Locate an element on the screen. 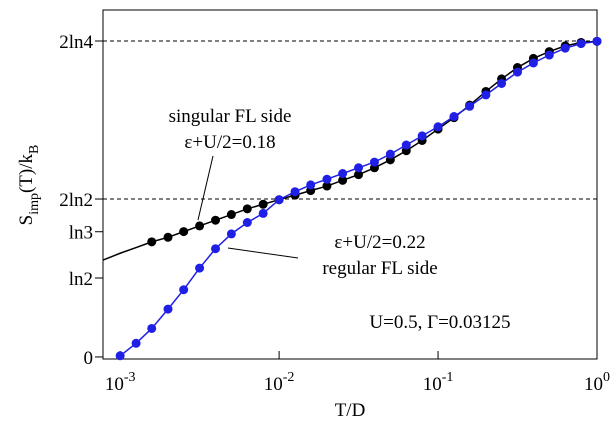 This screenshot has height=423, width=614. x-tick-label: 10⁻³ is located at coordinates (120, 382).